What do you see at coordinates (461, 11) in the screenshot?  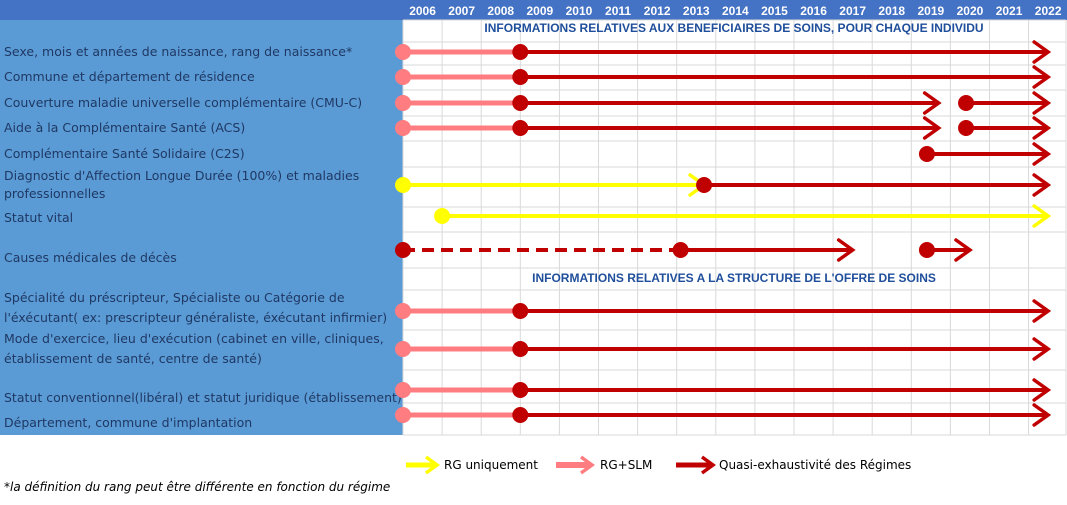 I see `year-tick-label: 2007` at bounding box center [461, 11].